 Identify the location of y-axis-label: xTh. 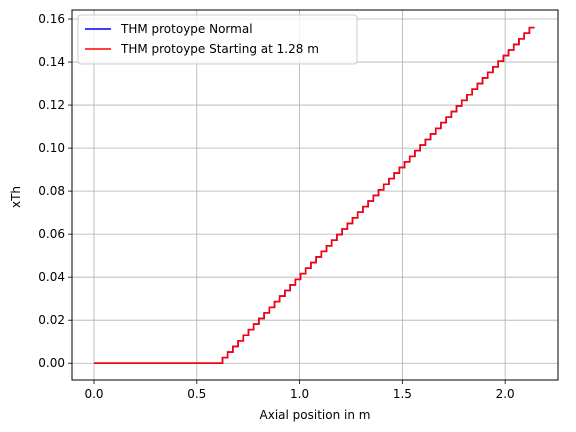
(16, 197).